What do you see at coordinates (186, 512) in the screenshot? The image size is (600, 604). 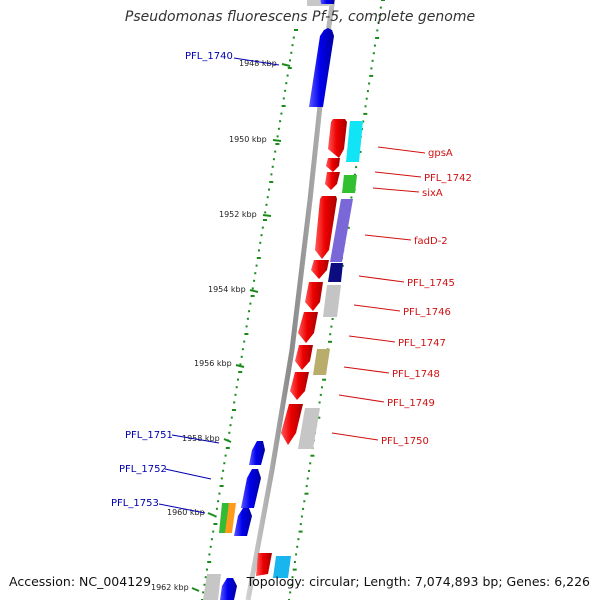 I see `scale-label: 1960 kbp` at bounding box center [186, 512].